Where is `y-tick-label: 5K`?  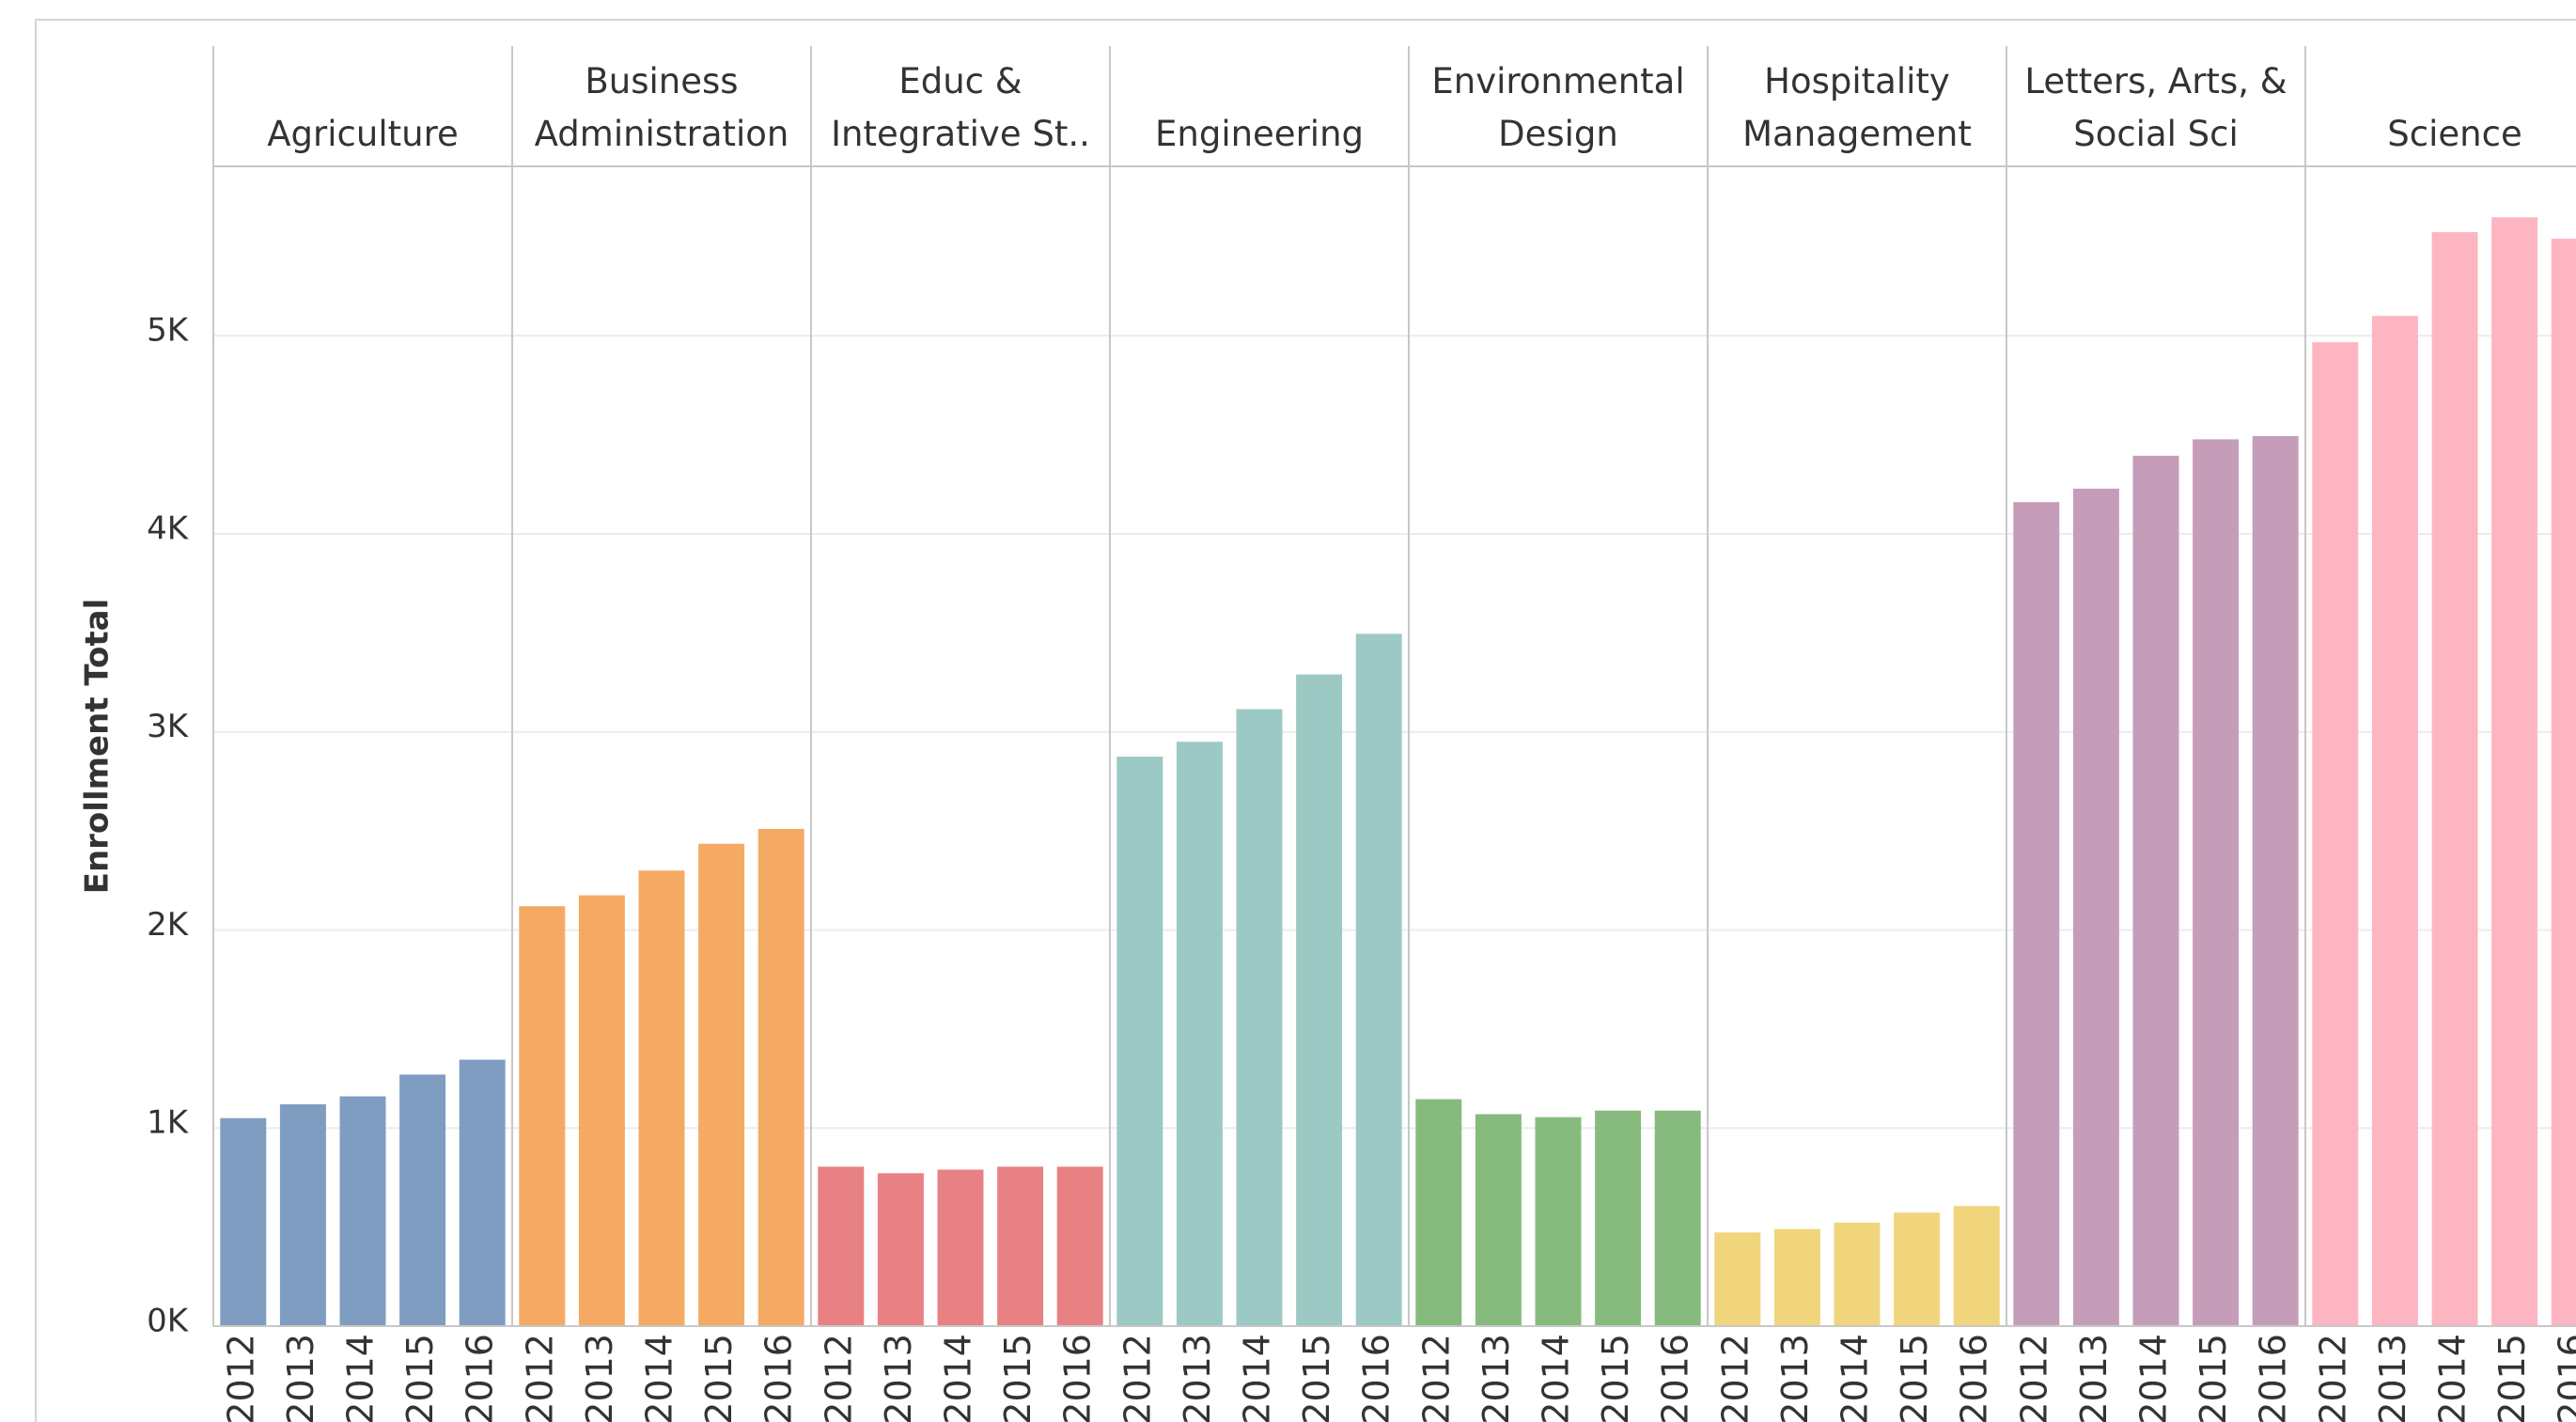 y-tick-label: 5K is located at coordinates (169, 331).